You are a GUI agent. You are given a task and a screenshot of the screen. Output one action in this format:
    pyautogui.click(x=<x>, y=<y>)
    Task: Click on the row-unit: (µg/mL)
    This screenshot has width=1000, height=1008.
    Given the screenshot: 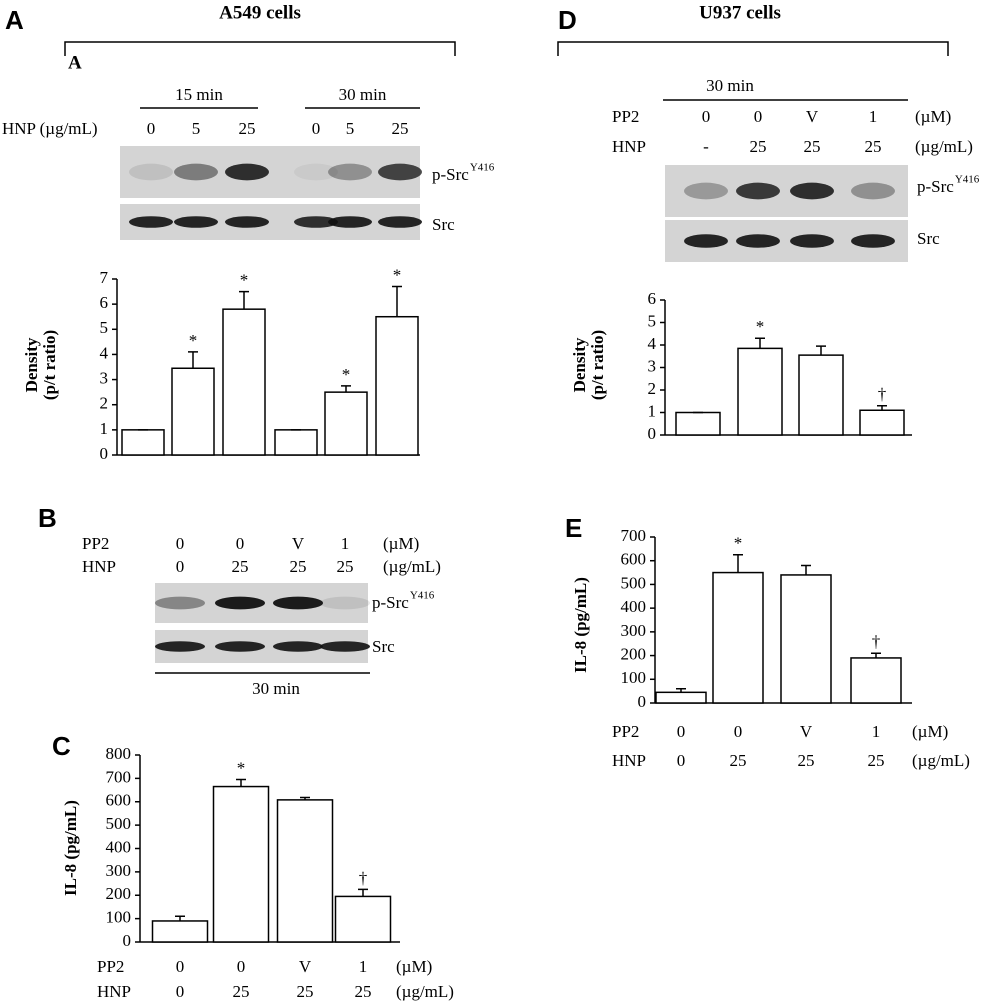 What is the action you would take?
    pyautogui.click(x=425, y=991)
    